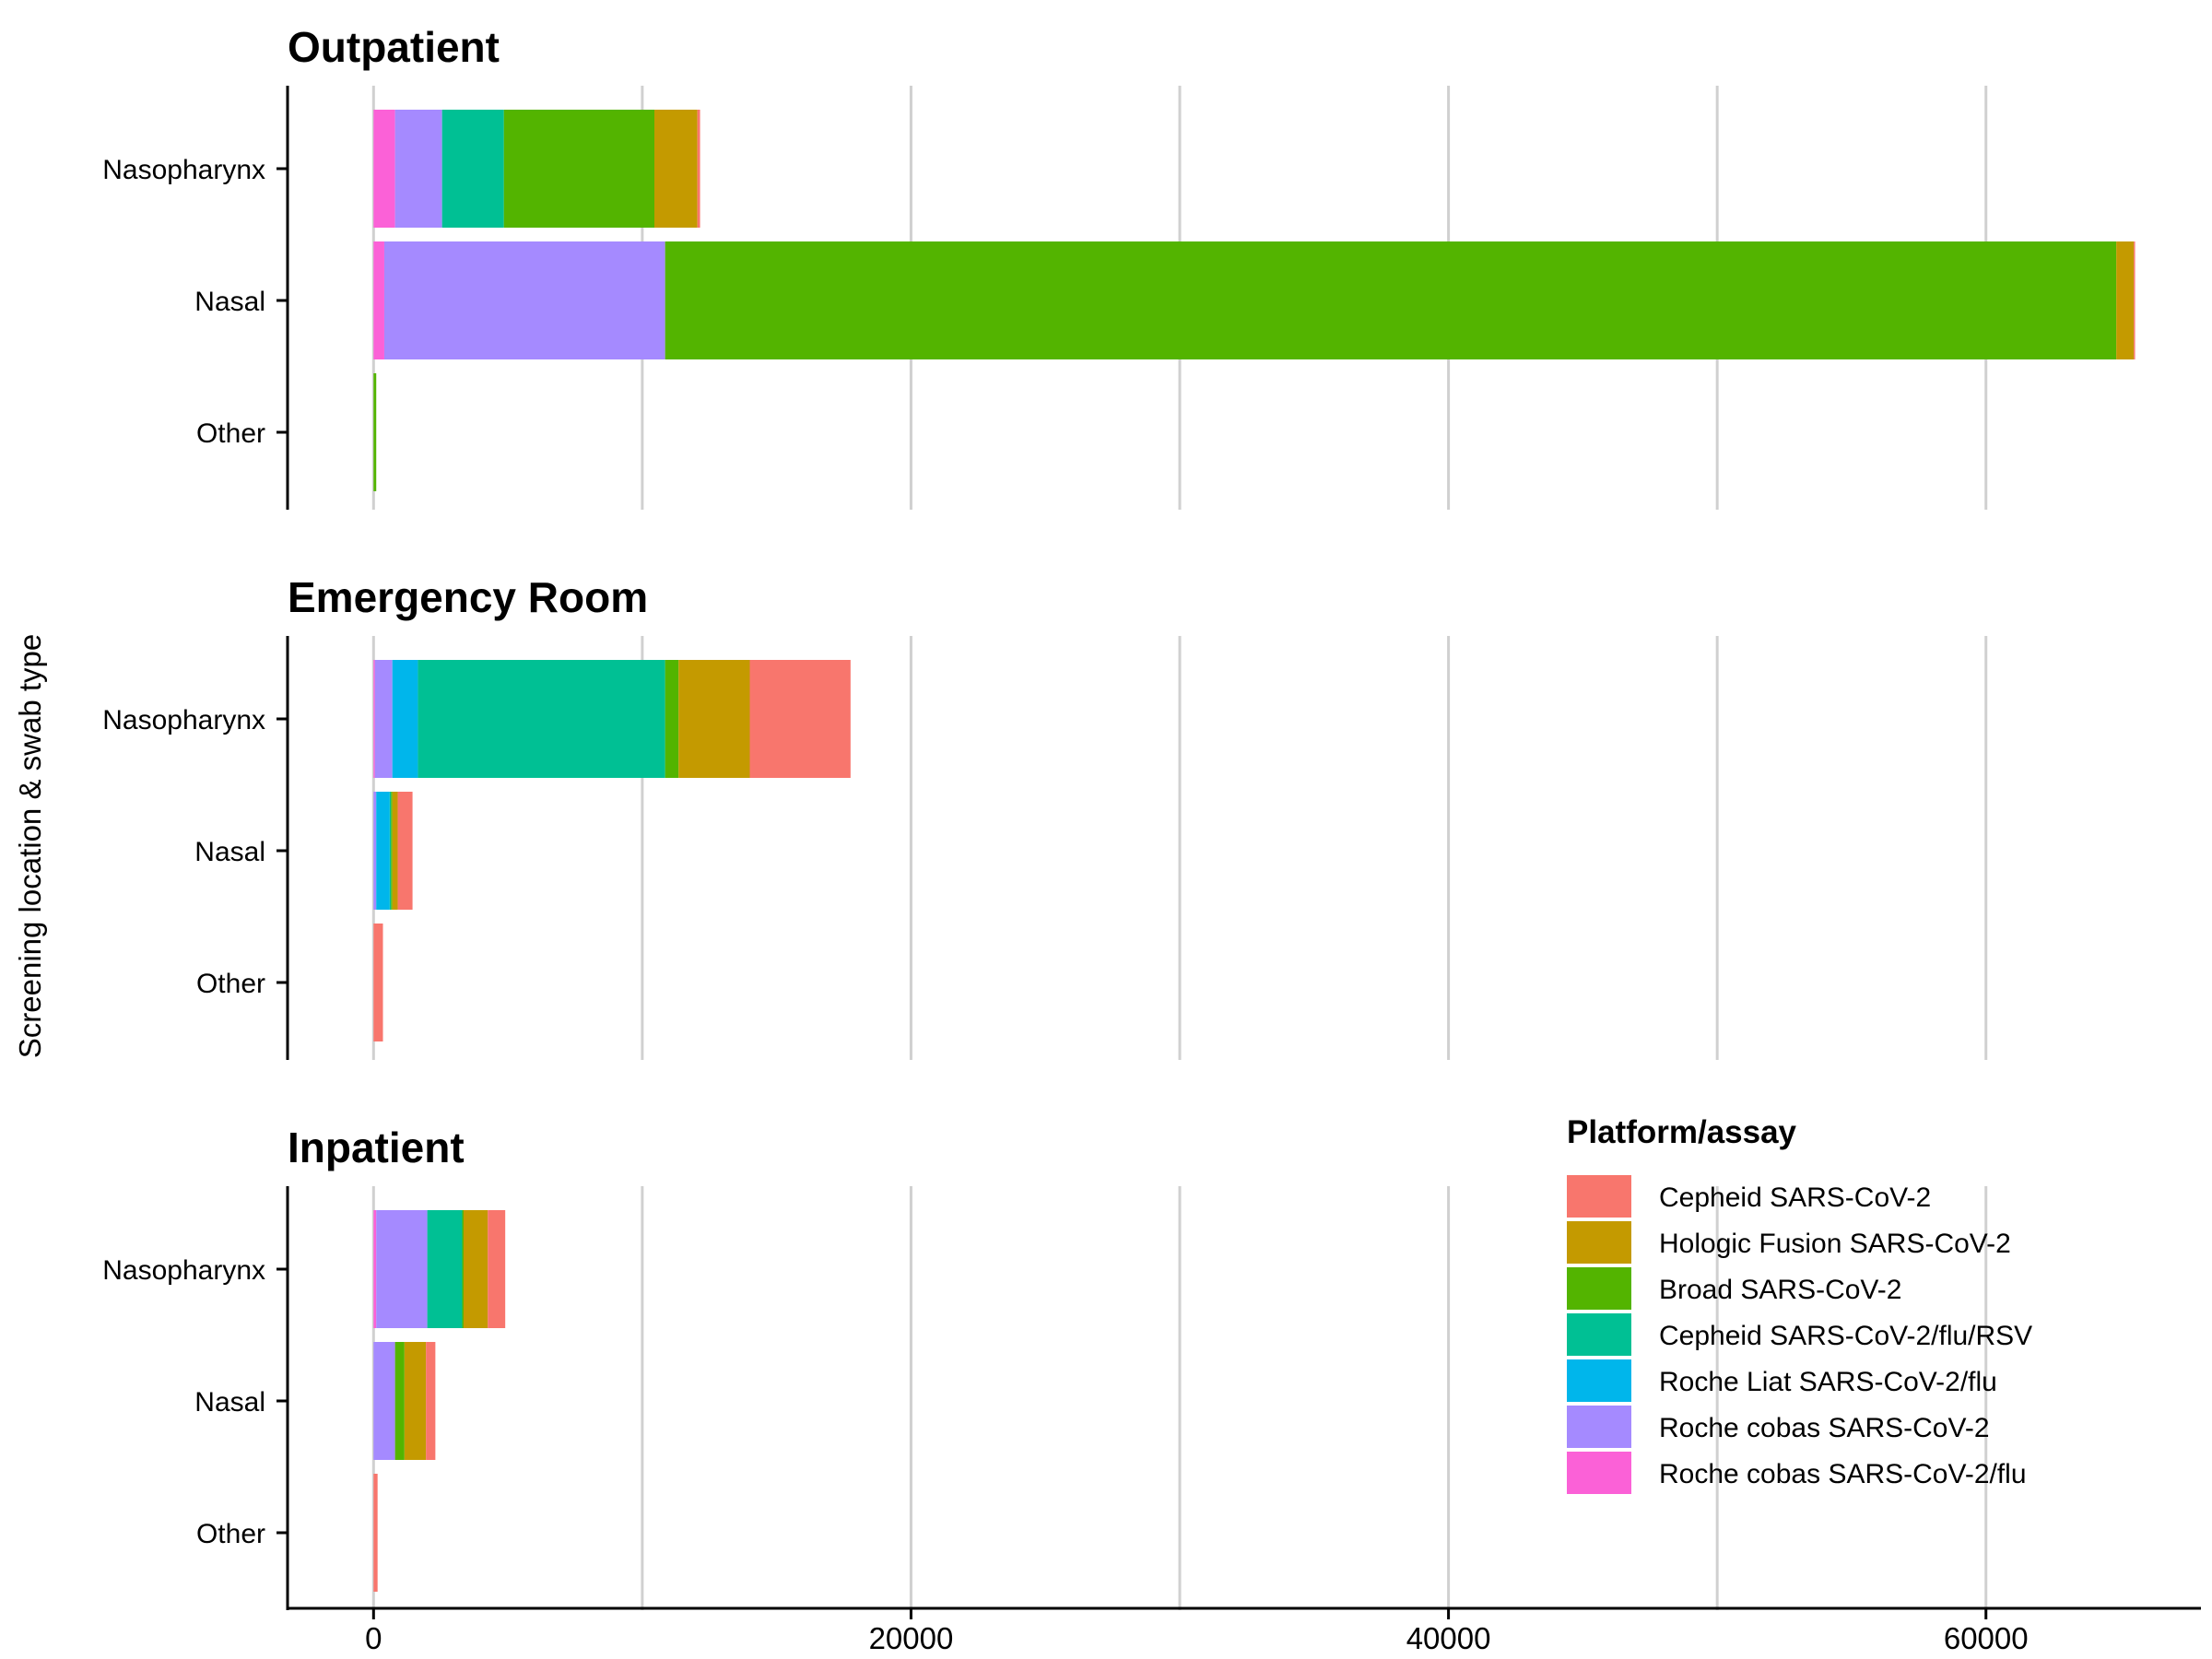 The height and width of the screenshot is (1659, 2212). I want to click on bar-inpatient-nasopharynx-roche-cobas-sars-cov-2-flu, so click(375, 1269).